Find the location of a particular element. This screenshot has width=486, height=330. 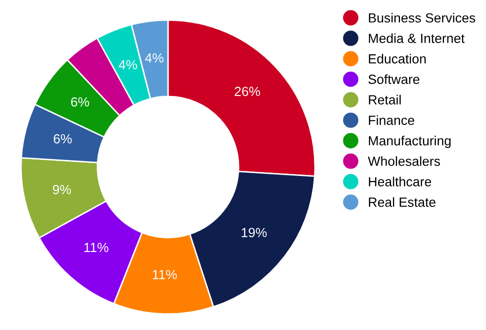

legend-label: Healthcare is located at coordinates (400, 181).